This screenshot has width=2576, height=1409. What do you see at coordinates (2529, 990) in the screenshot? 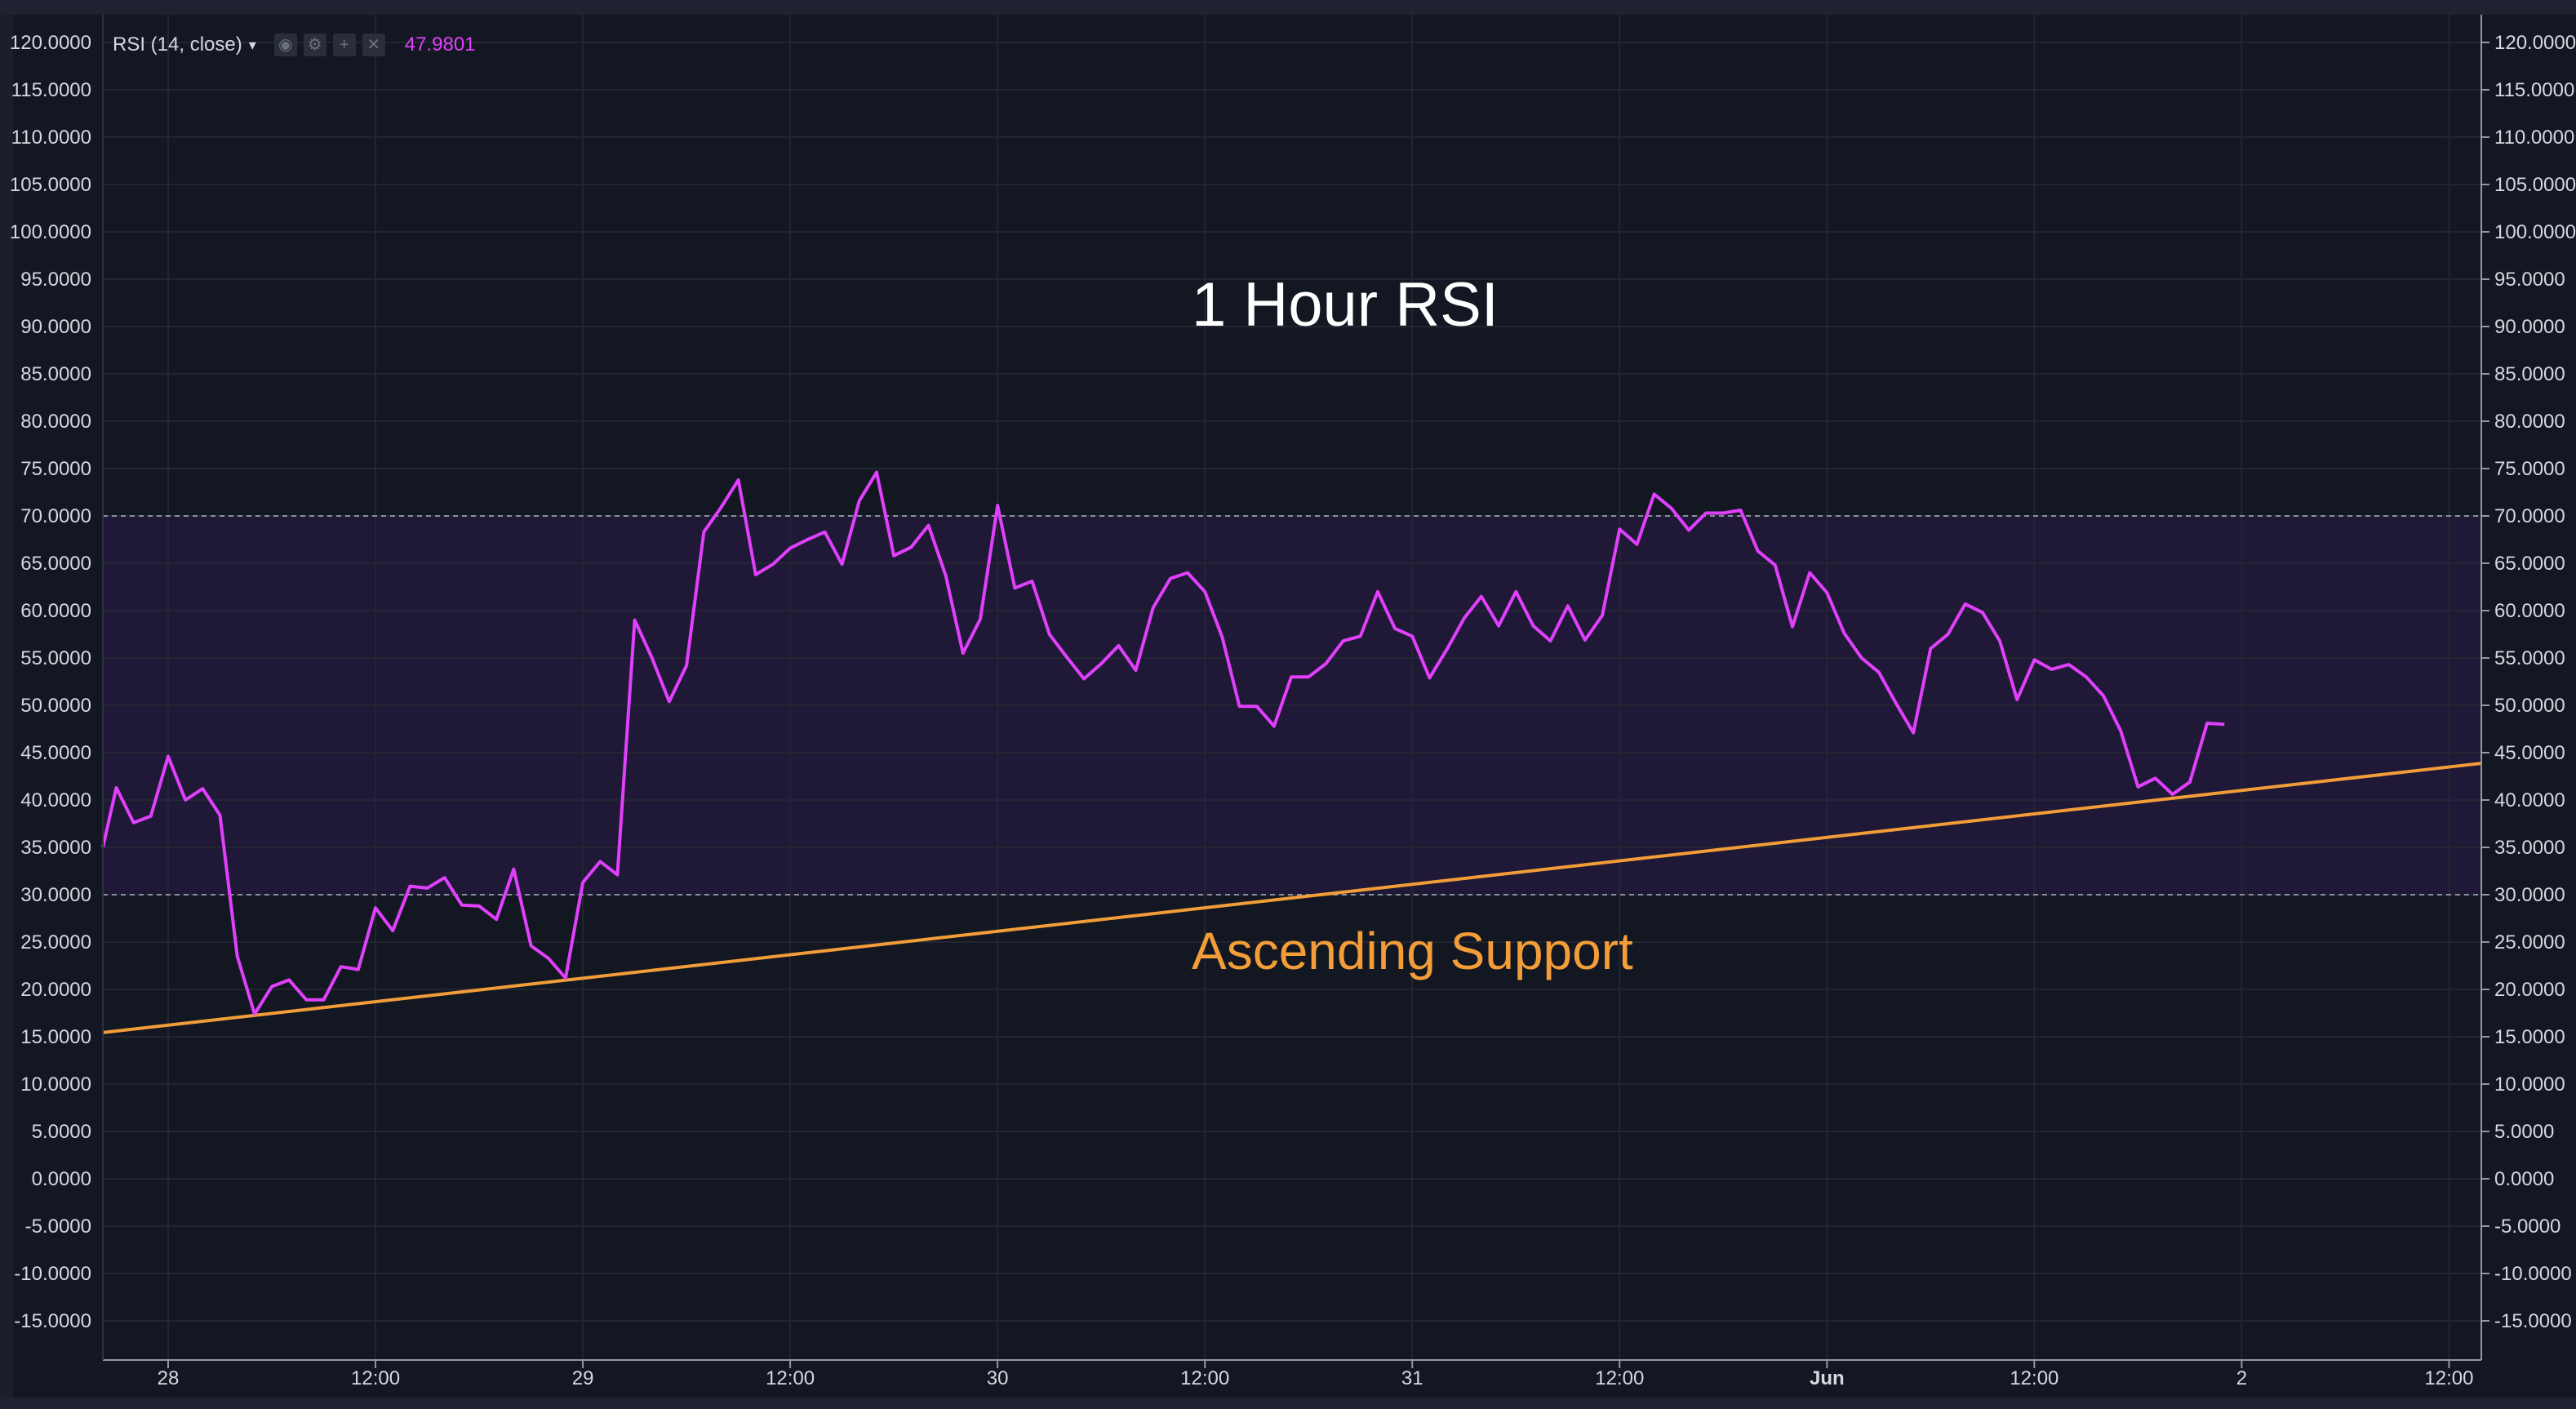
I see `y-tick-label-right: 20.0000` at bounding box center [2529, 990].